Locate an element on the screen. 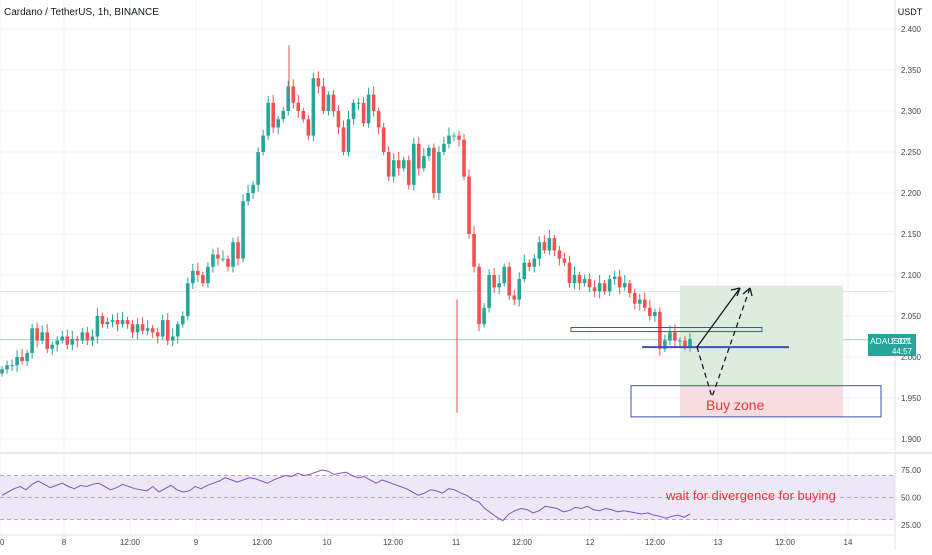 The height and width of the screenshot is (555, 932). rsi-note: wait for divergence for buying is located at coordinates (750, 495).